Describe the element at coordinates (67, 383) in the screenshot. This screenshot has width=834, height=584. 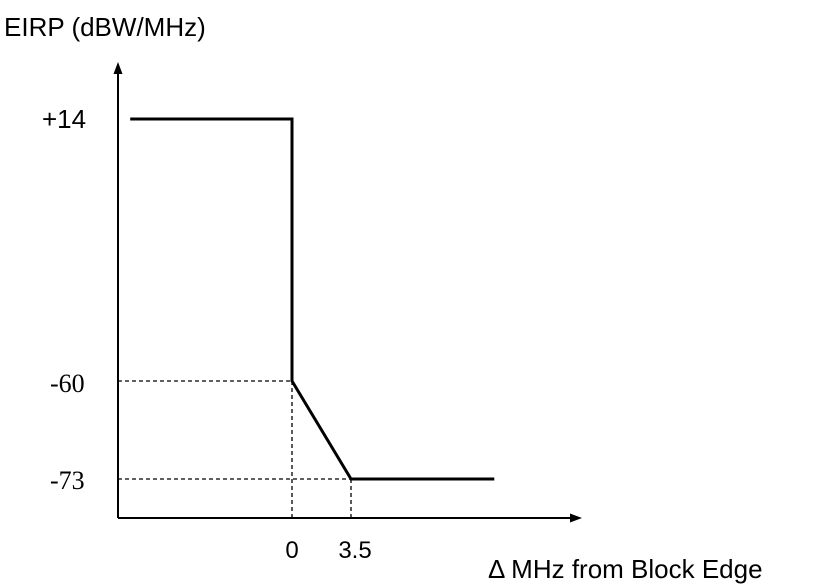
I see `y-tick-label: -60` at that location.